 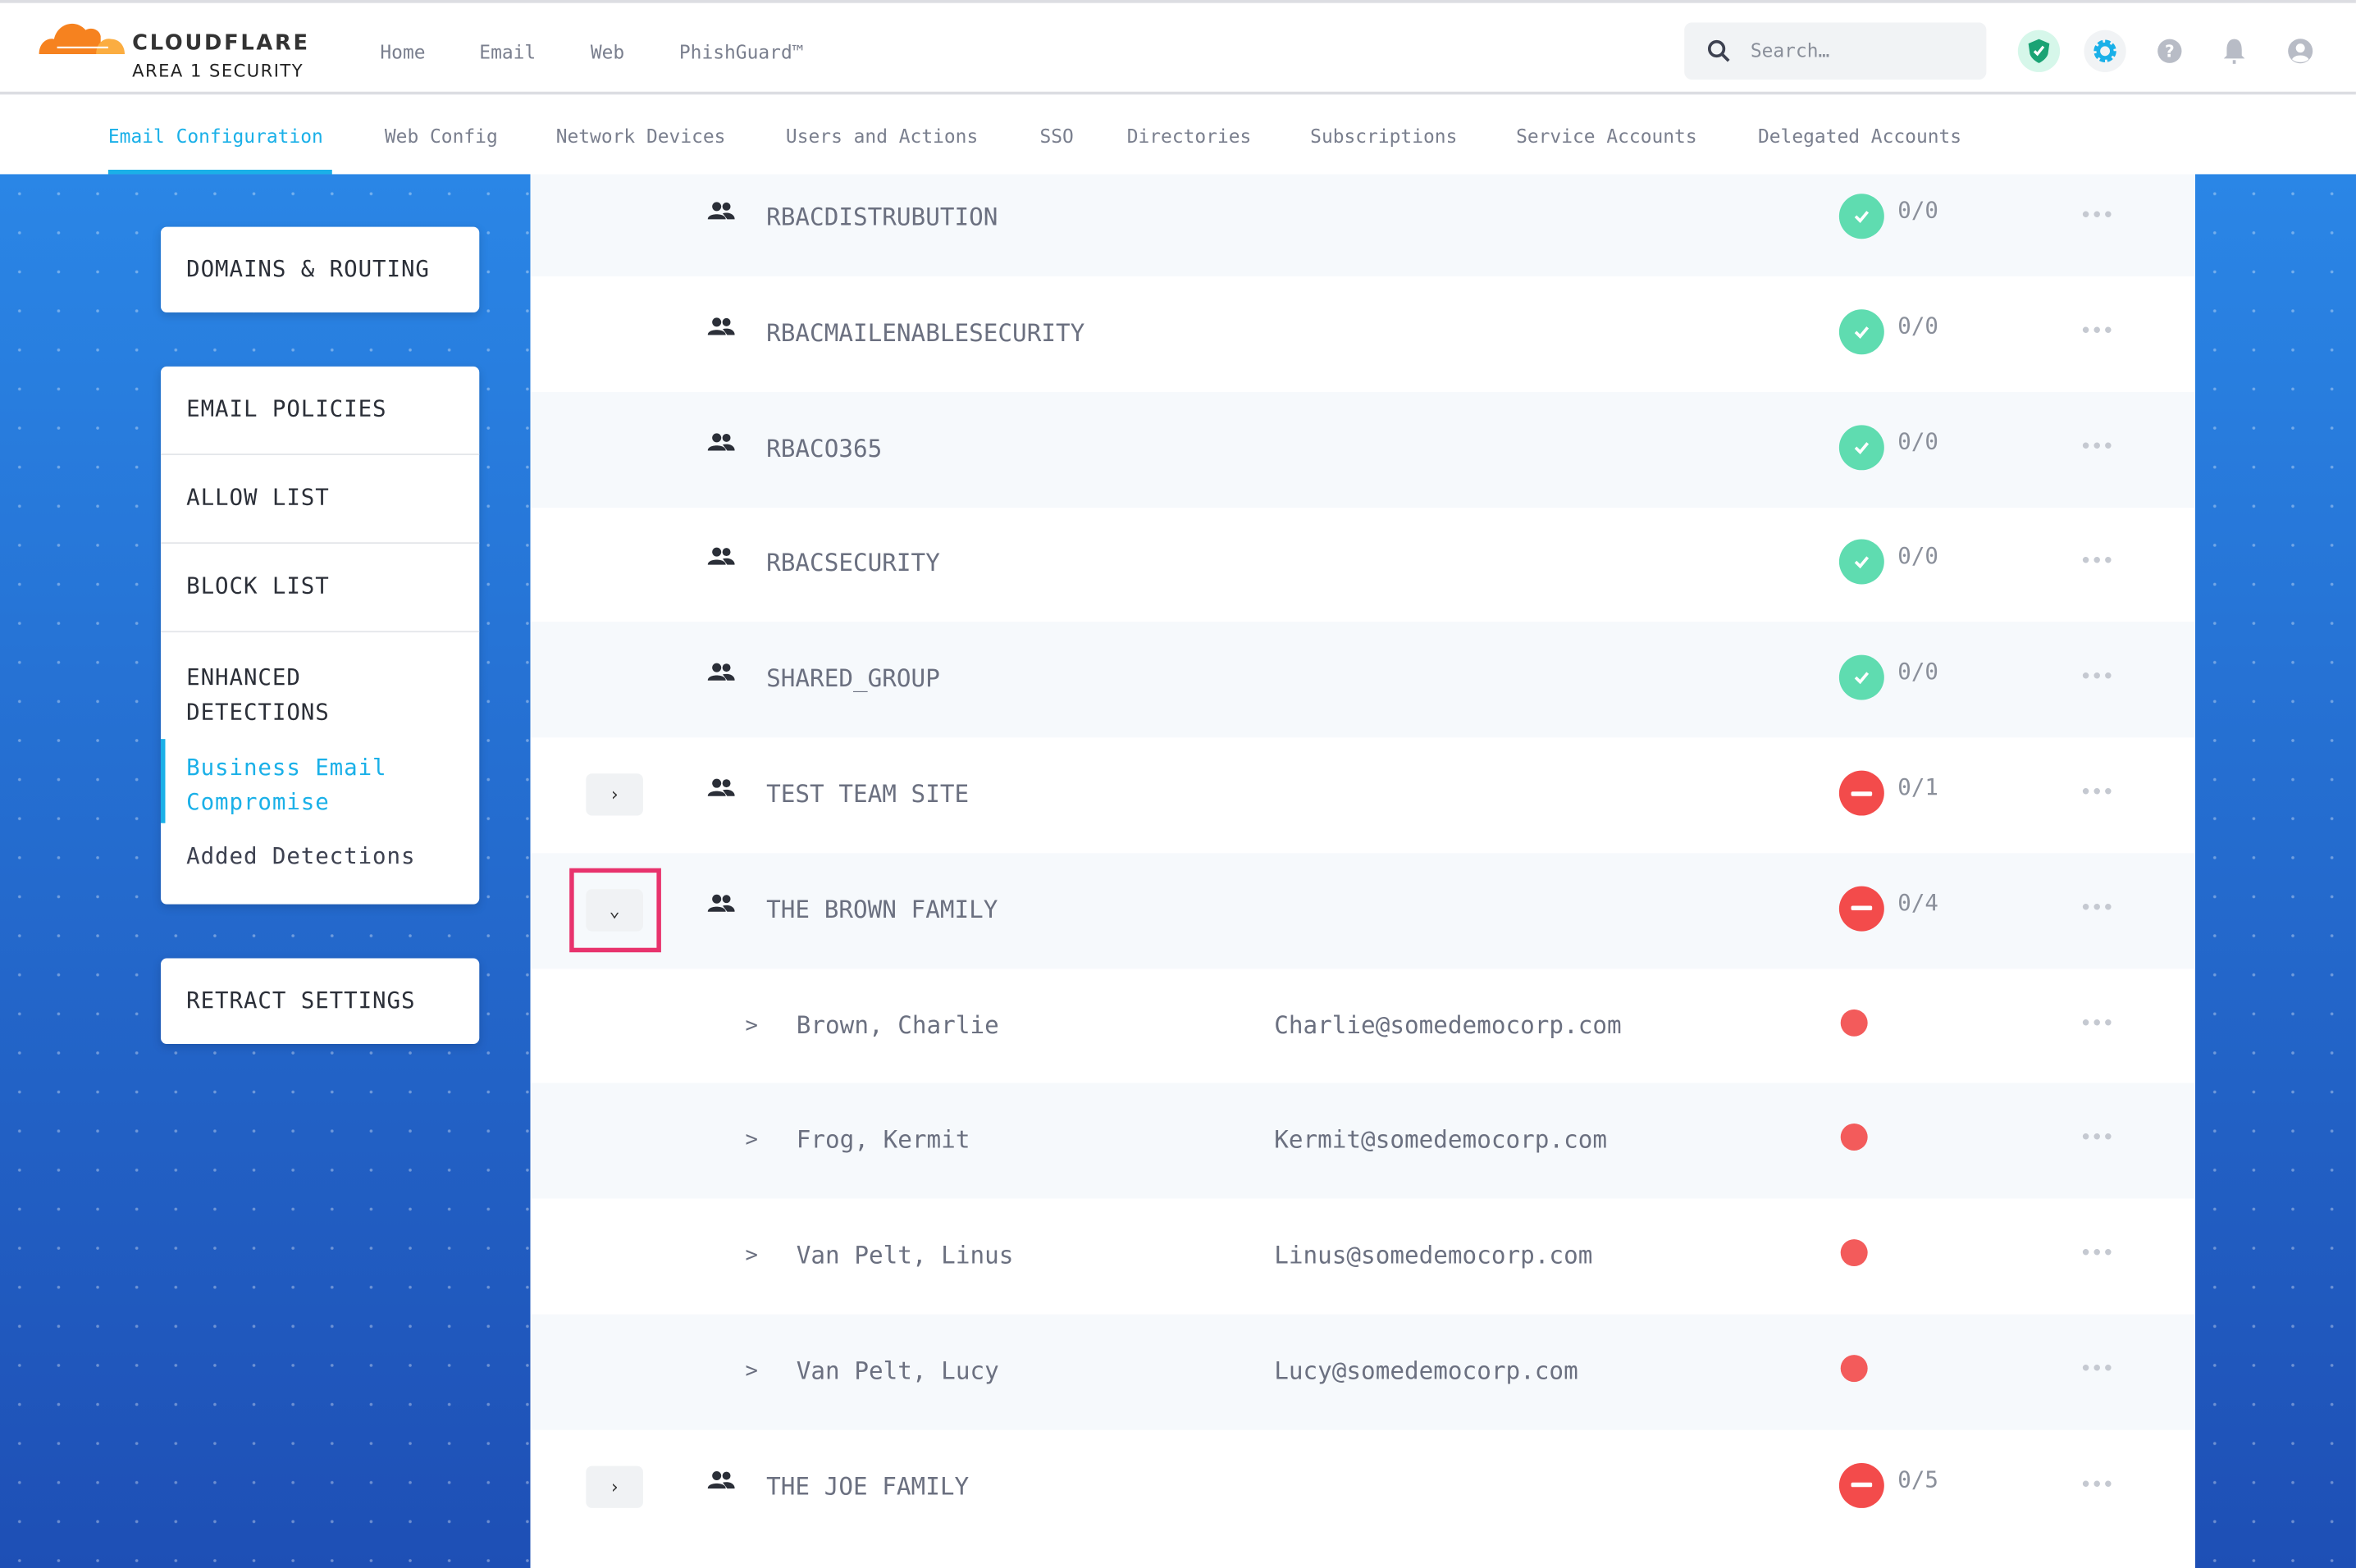 I want to click on group-row: RBACSECURITY 0/0 •••, so click(x=1363, y=564).